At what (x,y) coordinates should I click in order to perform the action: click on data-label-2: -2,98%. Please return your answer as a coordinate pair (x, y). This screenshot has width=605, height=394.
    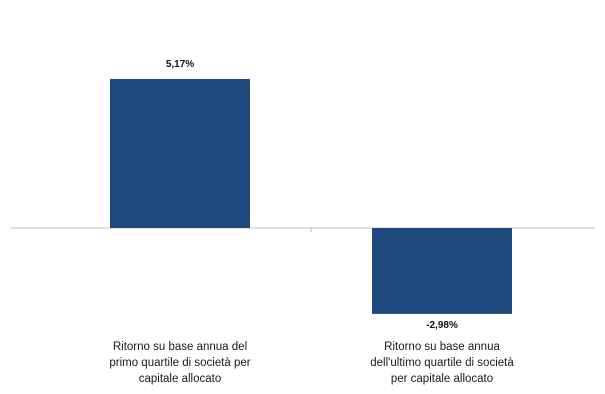
    Looking at the image, I should click on (442, 325).